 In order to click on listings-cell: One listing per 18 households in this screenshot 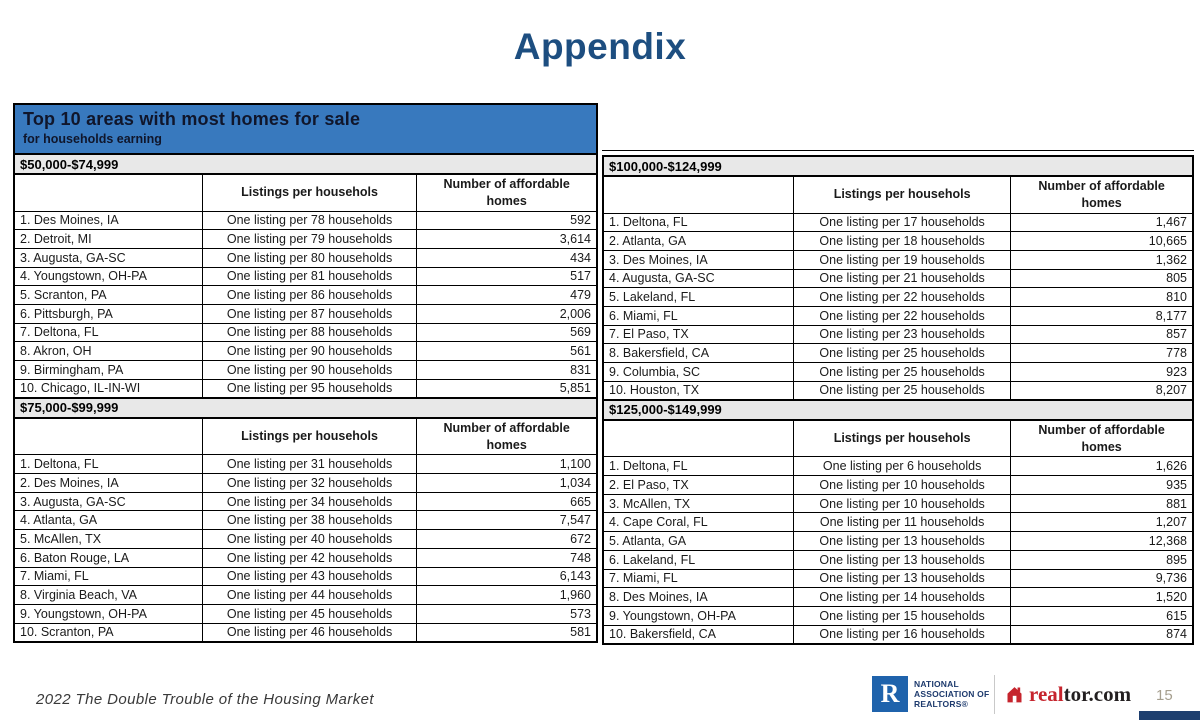, I will do `click(902, 241)`.